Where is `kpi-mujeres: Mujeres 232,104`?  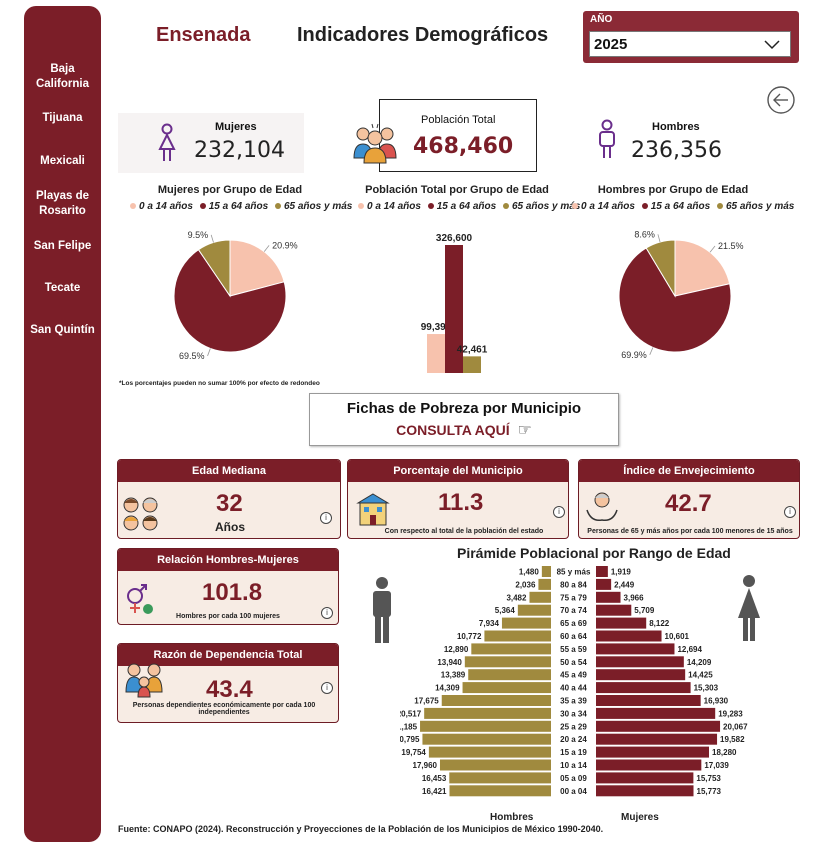 kpi-mujeres: Mujeres 232,104 is located at coordinates (211, 143).